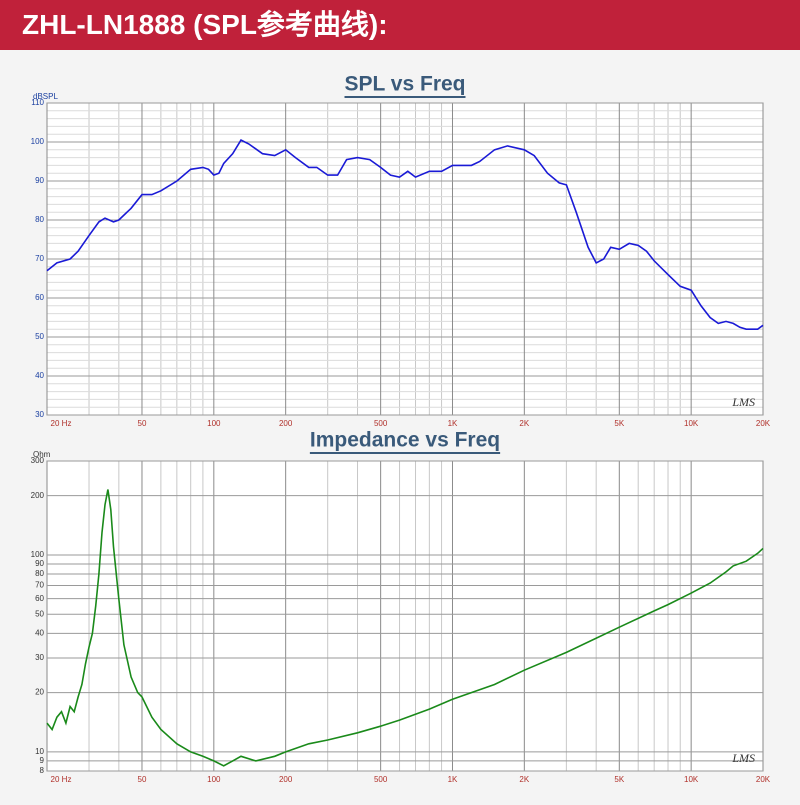  Describe the element at coordinates (42, 760) in the screenshot. I see `y-tick-label: 9` at that location.